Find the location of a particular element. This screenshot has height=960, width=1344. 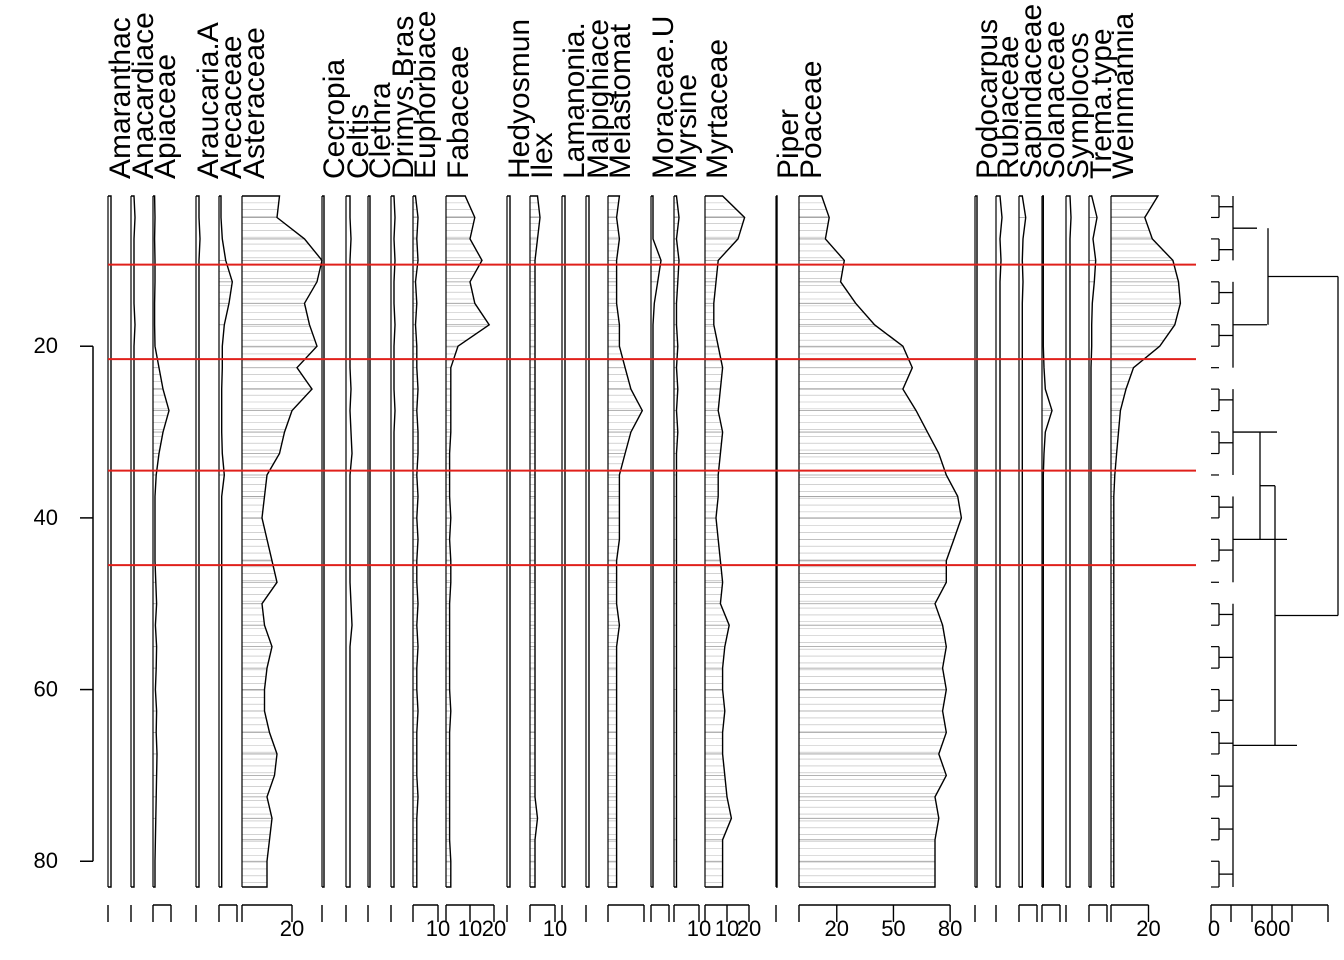

taxon-panel-drimys-brasiliensis: Drimys.Bras is located at coordinates (403, 469).